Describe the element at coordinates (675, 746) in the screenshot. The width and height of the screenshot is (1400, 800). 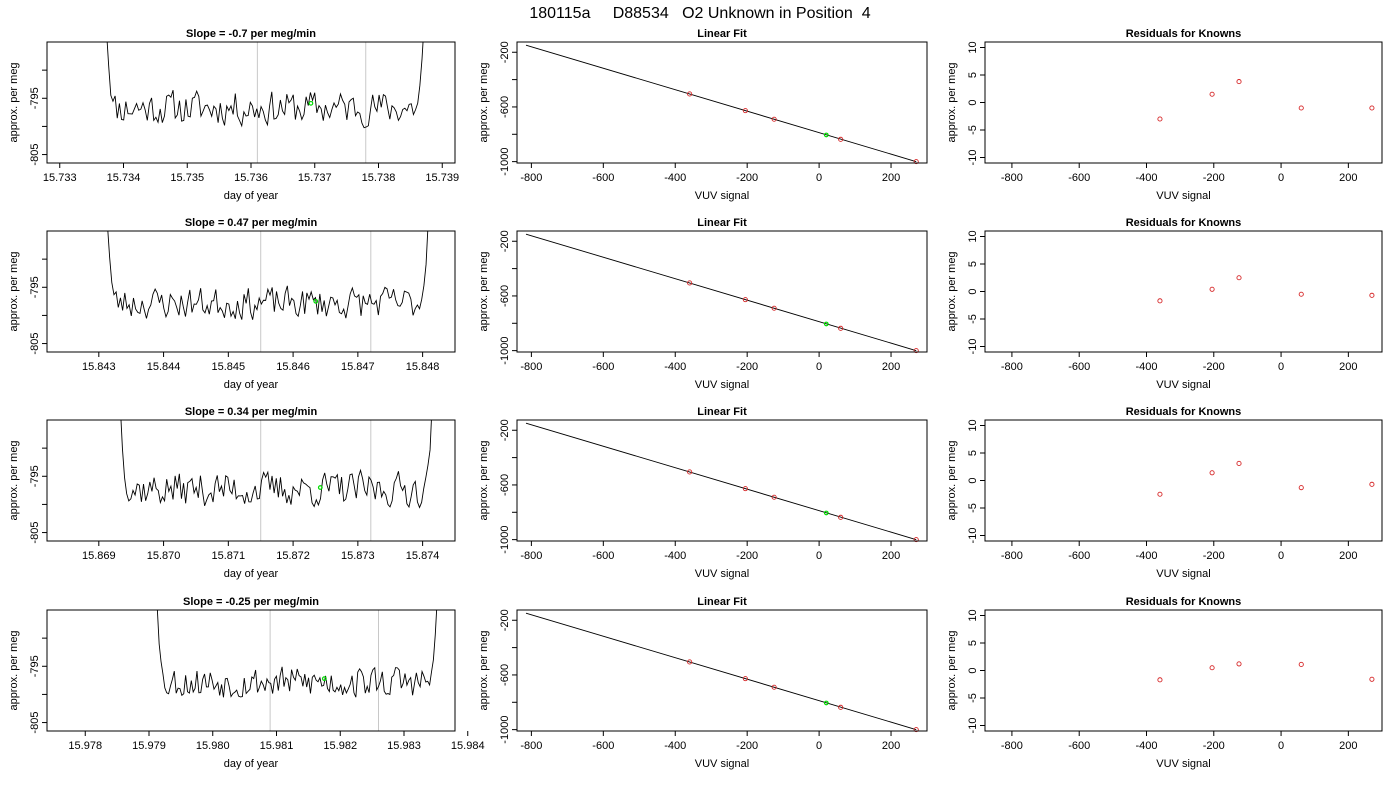
I see `x-tick-label: -400` at that location.